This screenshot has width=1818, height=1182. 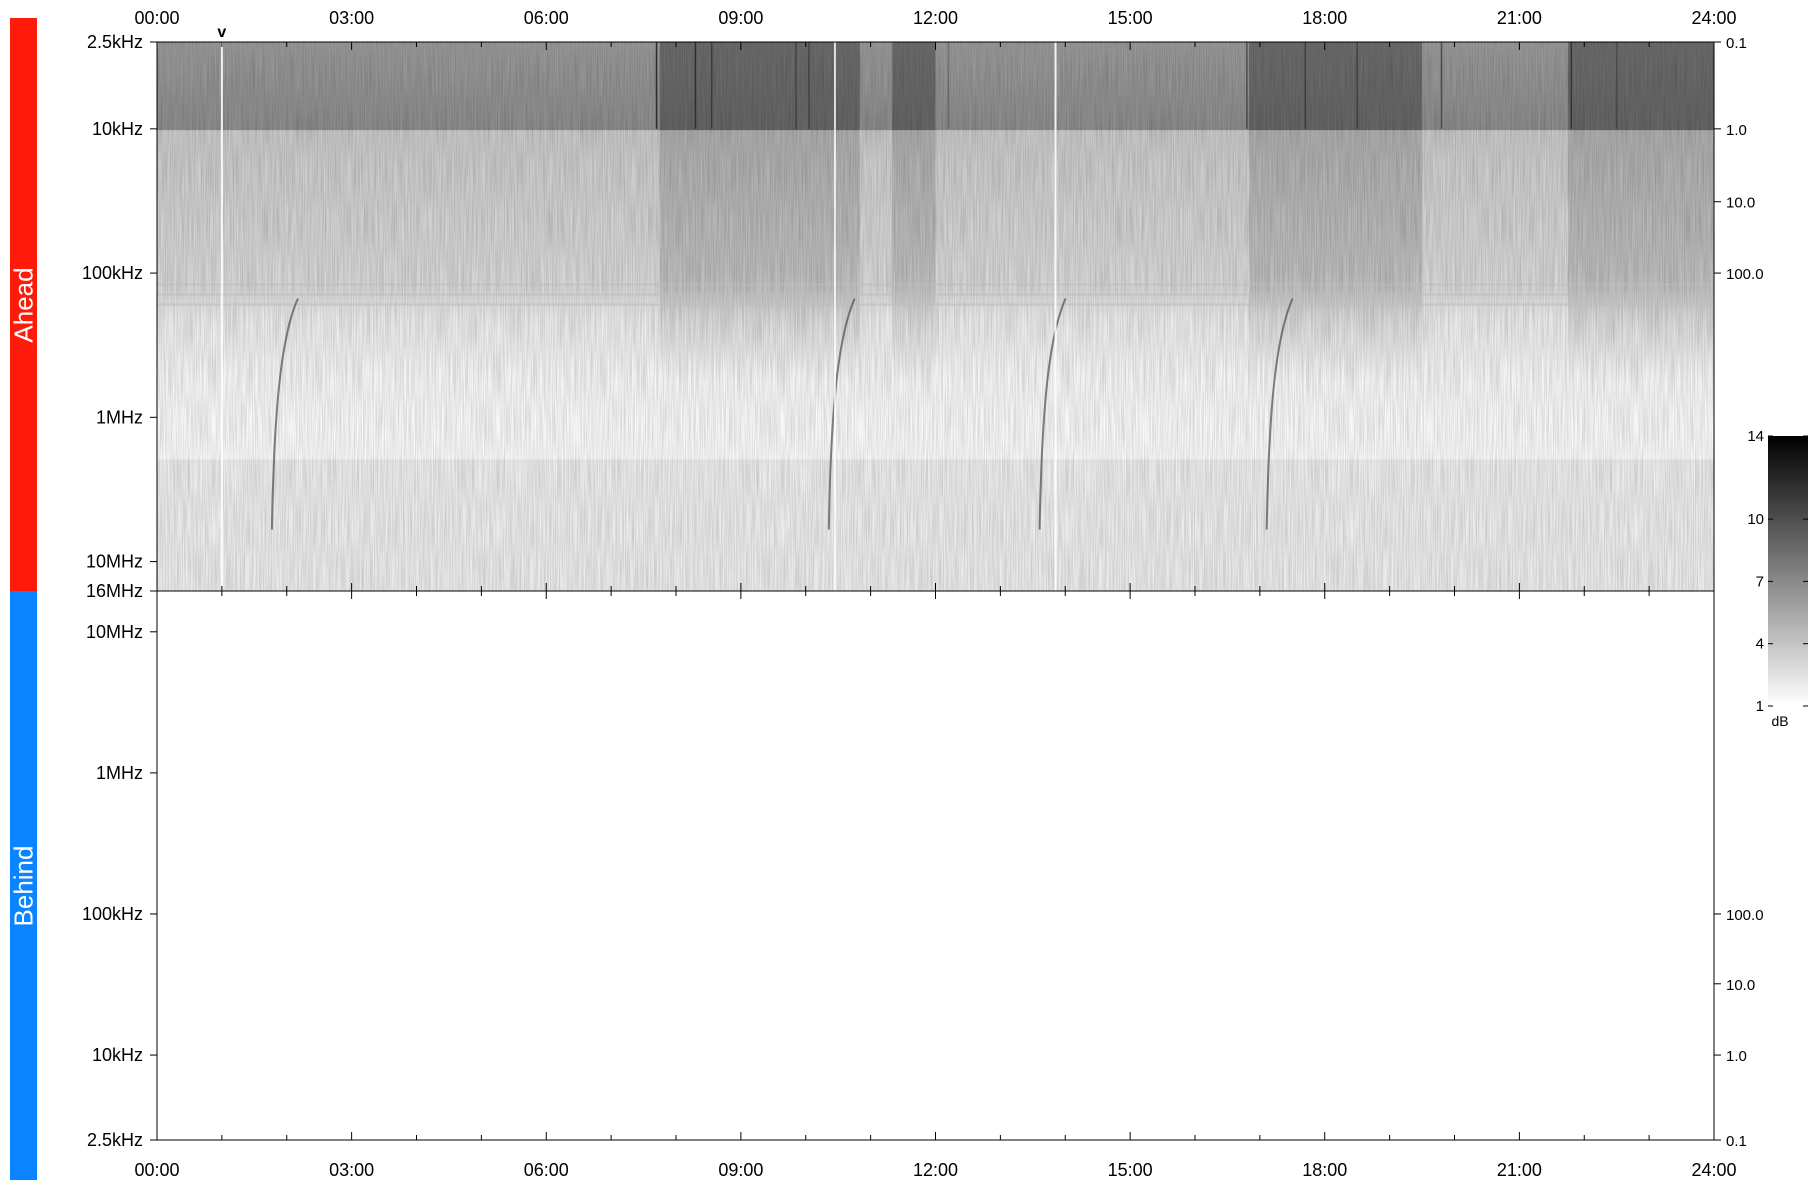 I want to click on frequency-tick-label: 16MHz, so click(x=114, y=591).